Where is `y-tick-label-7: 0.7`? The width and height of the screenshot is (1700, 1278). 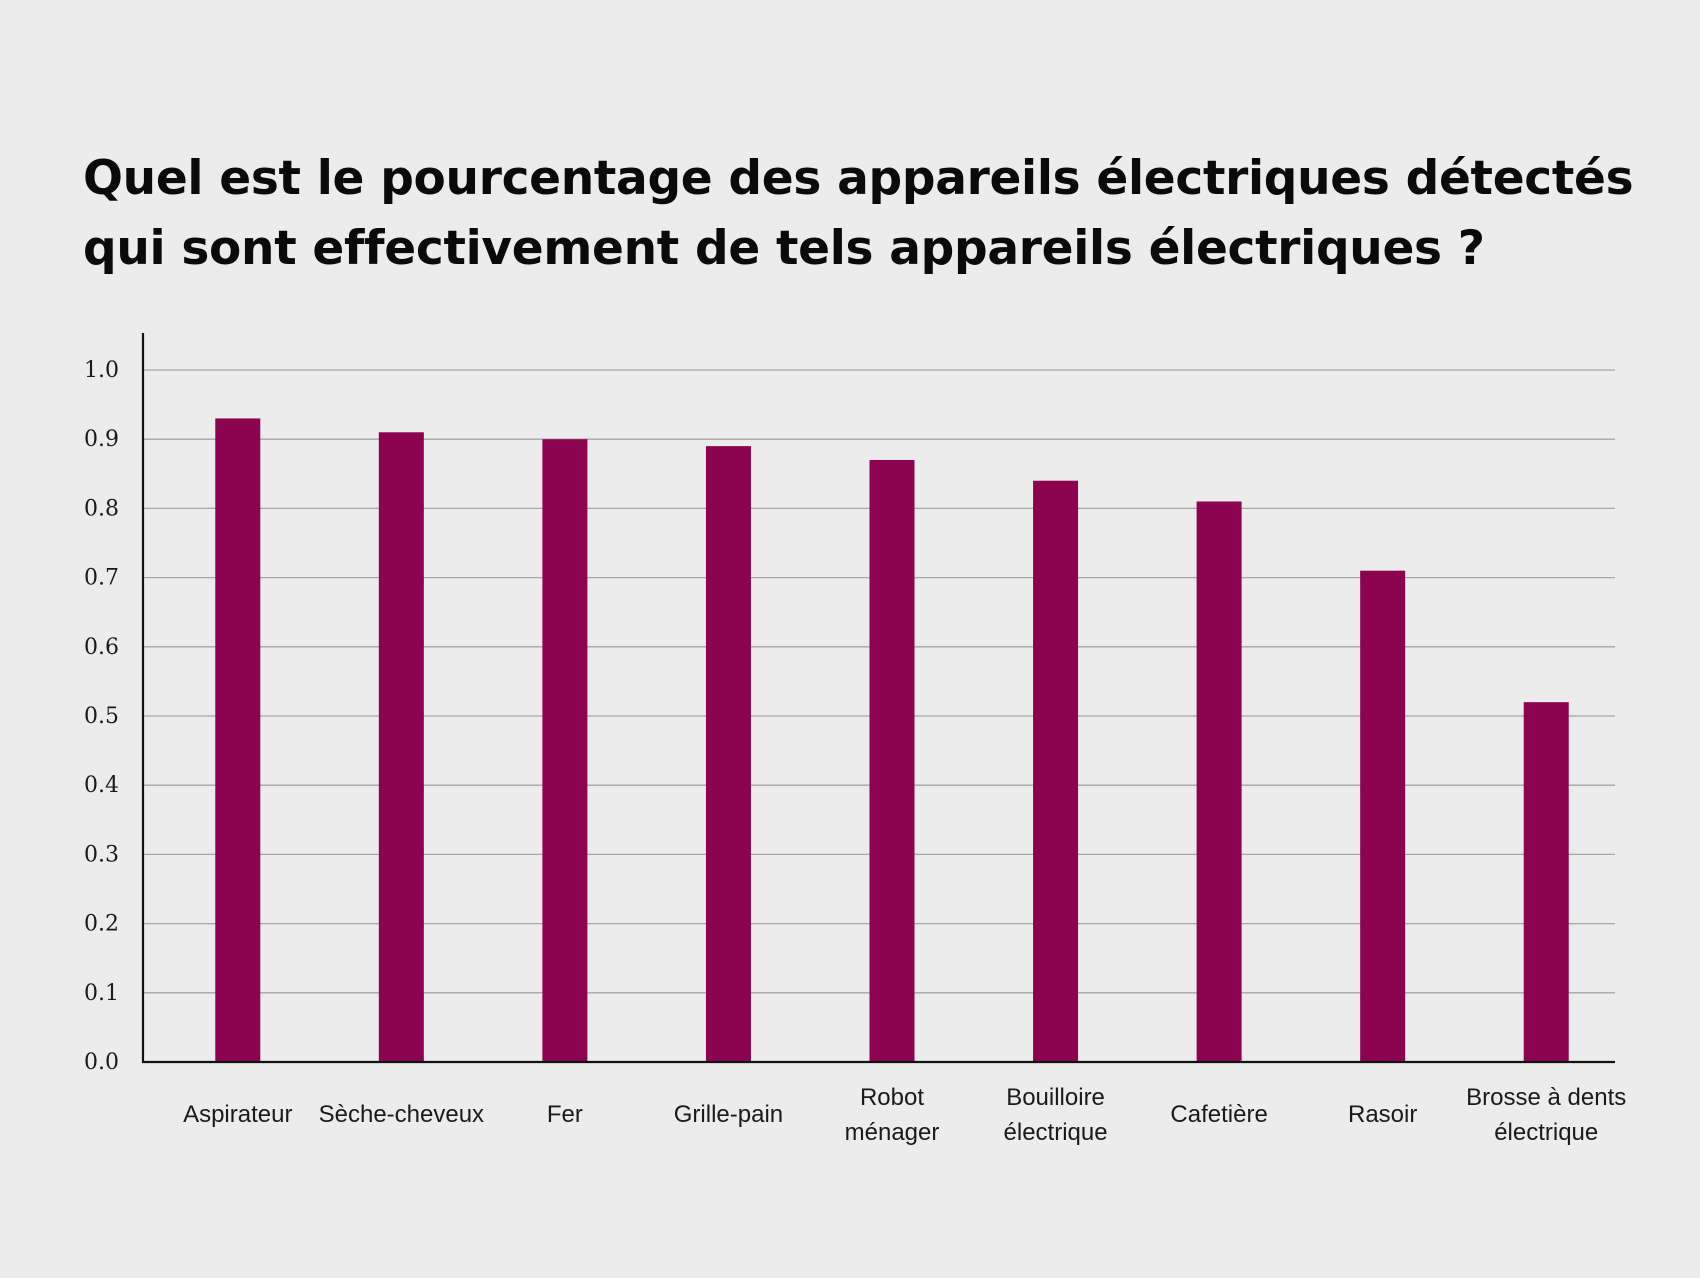 y-tick-label-7: 0.7 is located at coordinates (101, 578).